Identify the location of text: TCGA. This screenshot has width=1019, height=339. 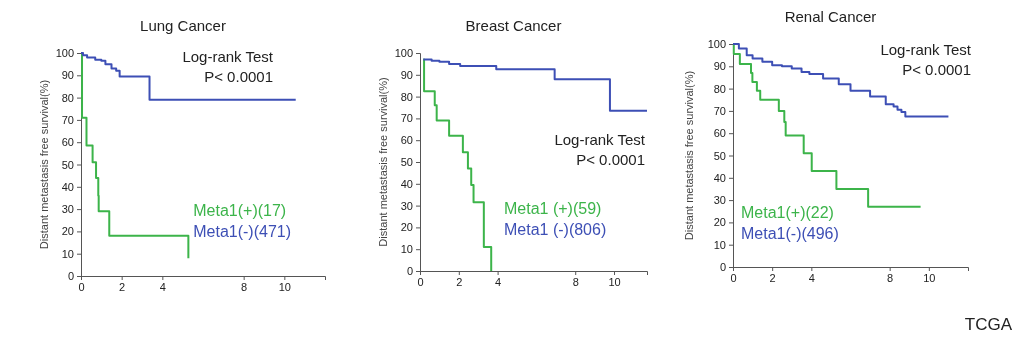
(988, 324).